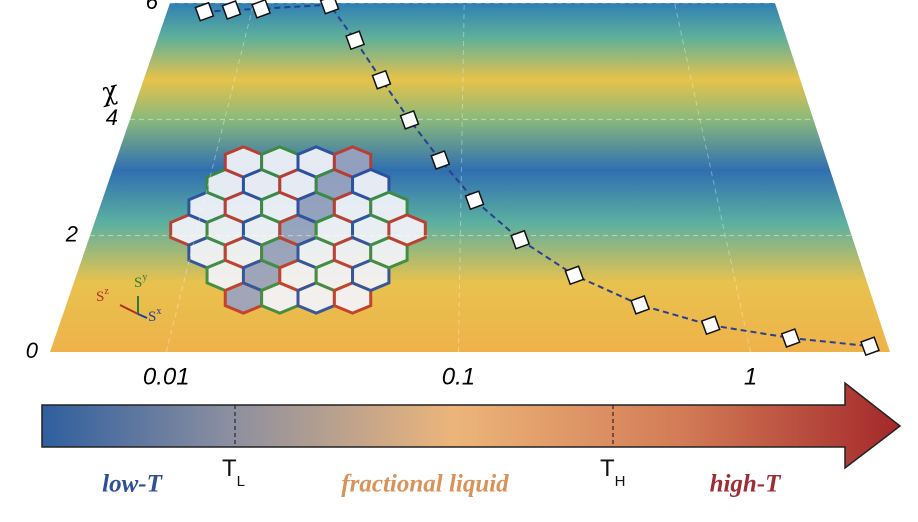  What do you see at coordinates (140, 281) in the screenshot?
I see `spin-label: Sy` at bounding box center [140, 281].